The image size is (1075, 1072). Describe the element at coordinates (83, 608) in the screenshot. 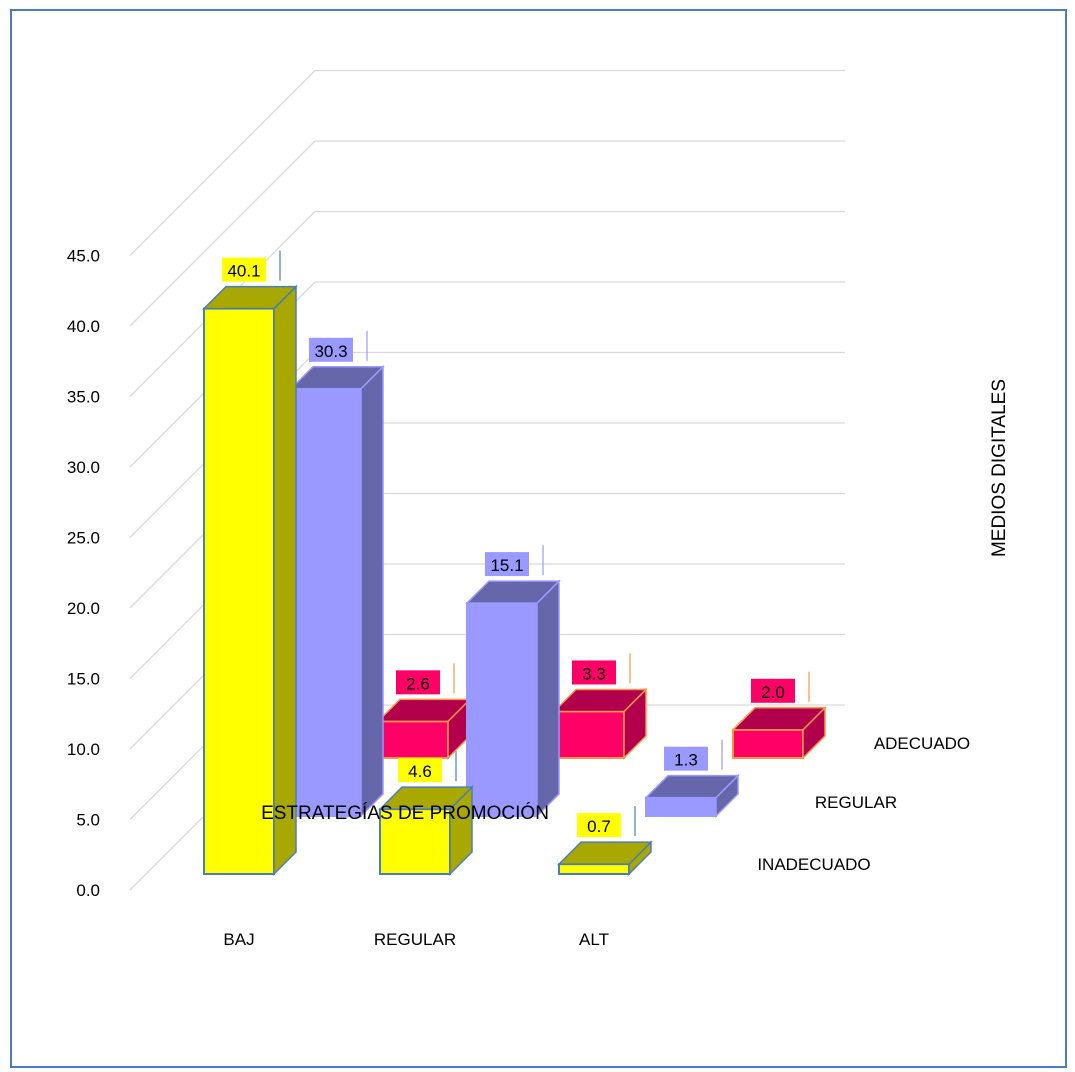

I see `y-tick-label: 20.0` at that location.